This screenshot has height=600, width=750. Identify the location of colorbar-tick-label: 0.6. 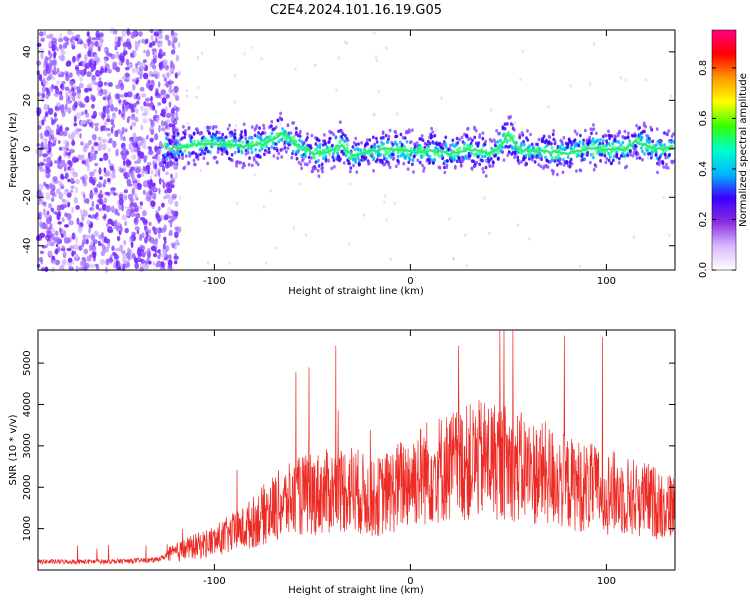
(703, 118).